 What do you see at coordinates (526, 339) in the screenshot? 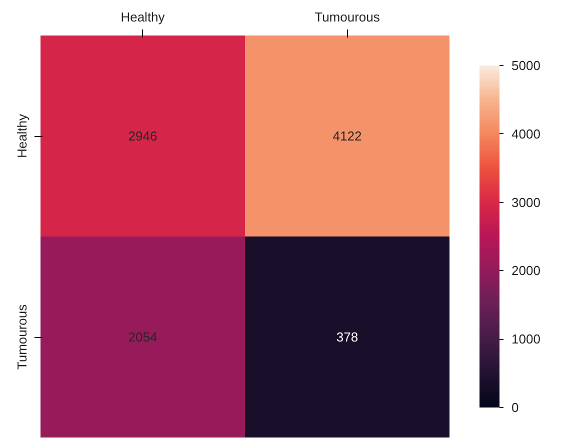
I see `color-bar-label: 1000` at bounding box center [526, 339].